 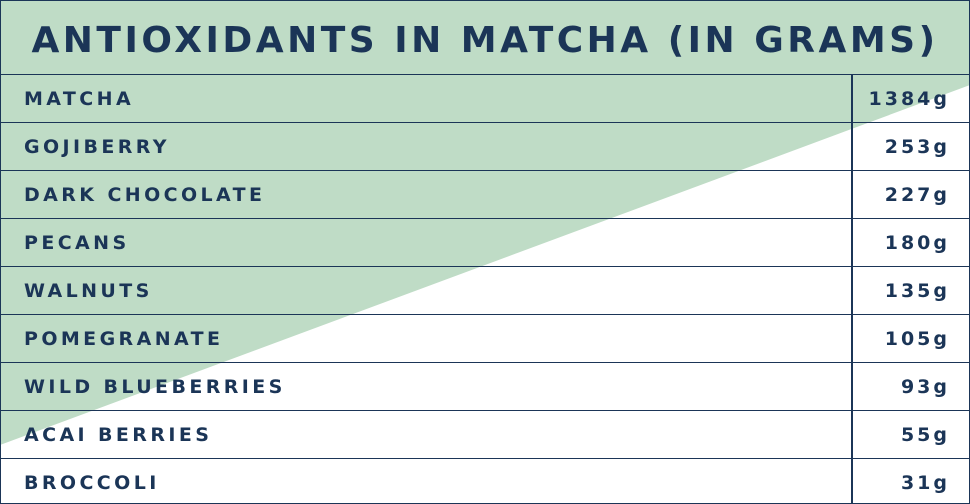 I want to click on row-label: BROCCOLI, so click(x=92, y=482).